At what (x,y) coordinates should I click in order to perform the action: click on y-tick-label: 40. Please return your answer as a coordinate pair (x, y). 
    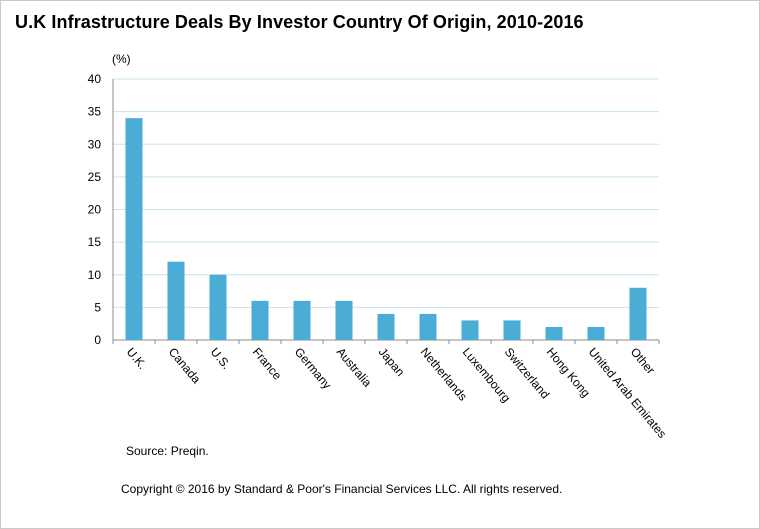
    Looking at the image, I should click on (95, 79).